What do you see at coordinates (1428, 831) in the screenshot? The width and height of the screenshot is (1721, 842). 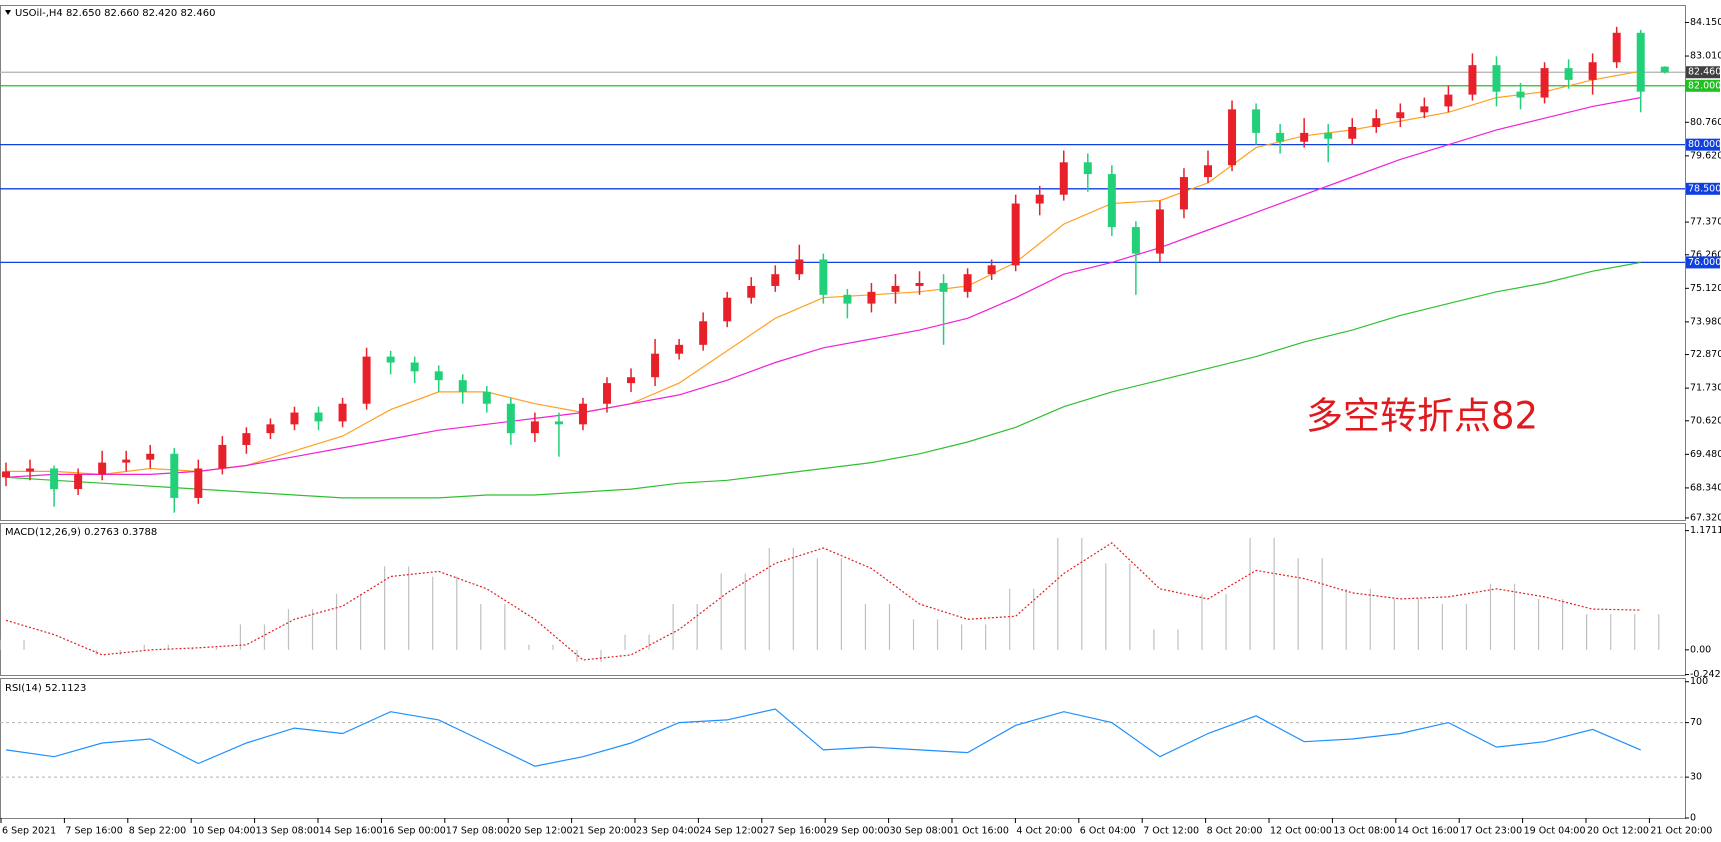 I see `x-tick-label: 14 Oct 16:00` at bounding box center [1428, 831].